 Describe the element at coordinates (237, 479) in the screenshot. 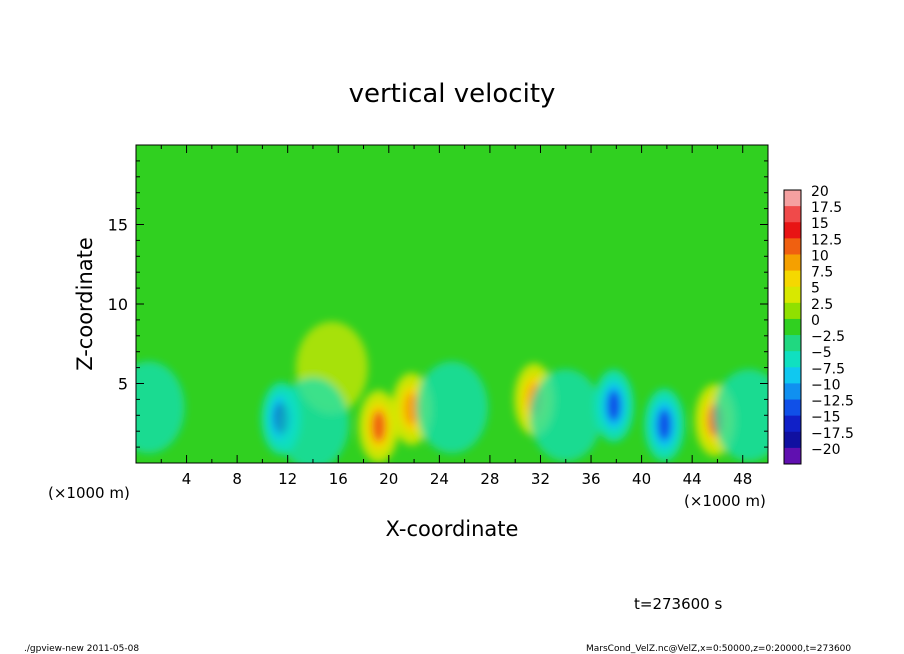

I see `x-tick-label: 8` at that location.